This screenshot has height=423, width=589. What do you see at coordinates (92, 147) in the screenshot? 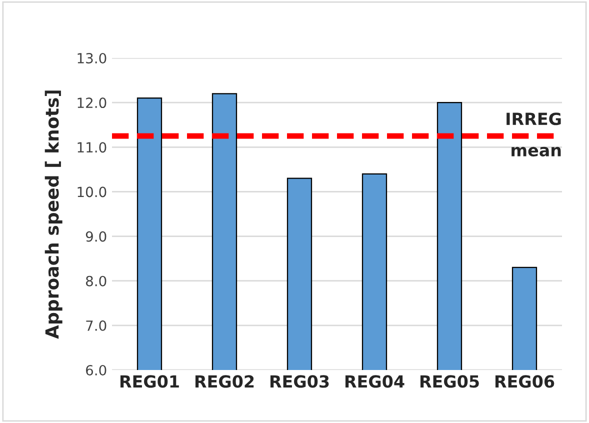
I see `y-tick-label: 11.0` at bounding box center [92, 147].